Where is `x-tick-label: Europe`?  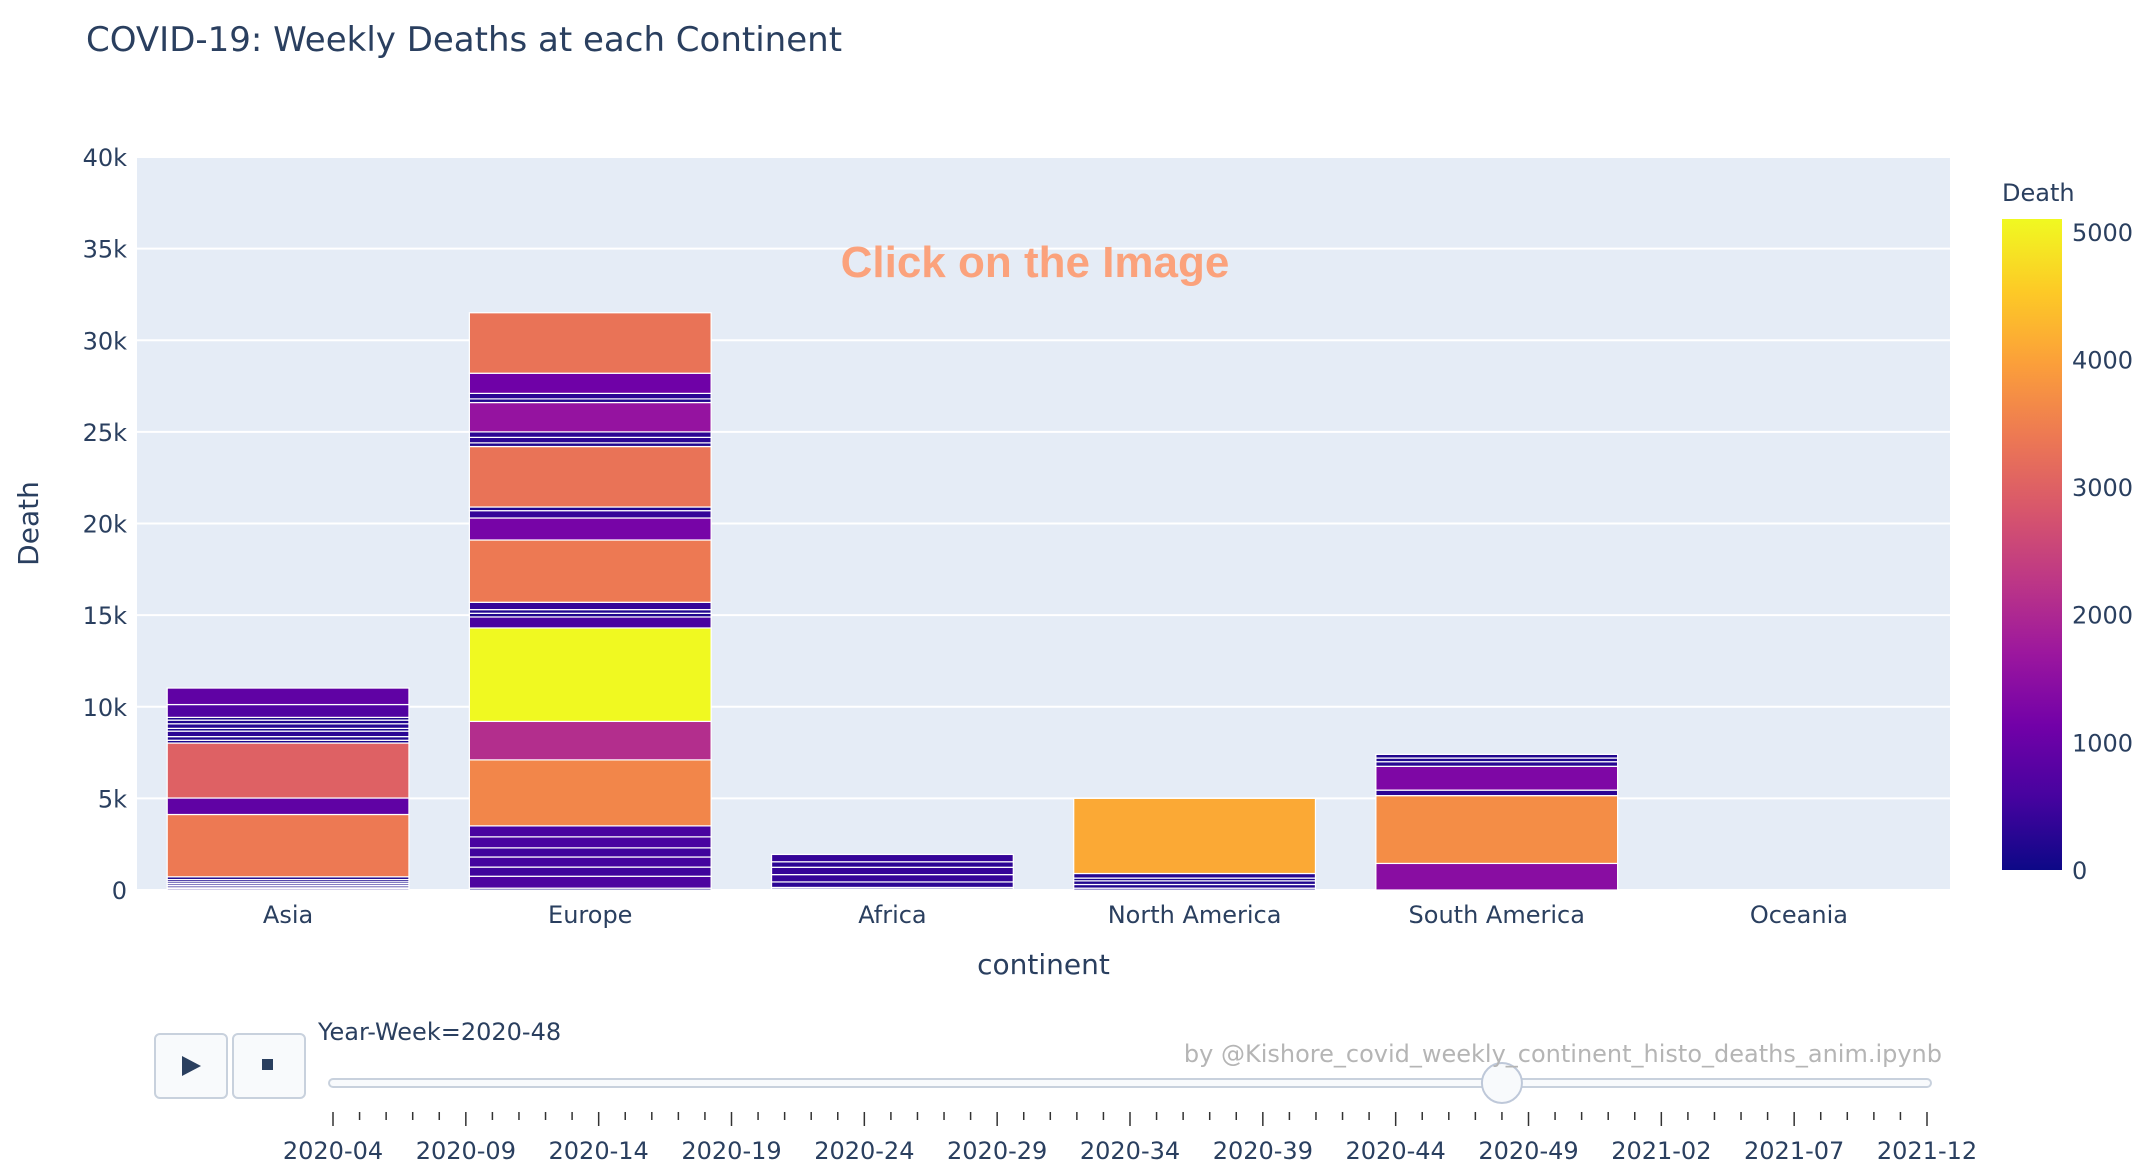
x-tick-label: Europe is located at coordinates (590, 915).